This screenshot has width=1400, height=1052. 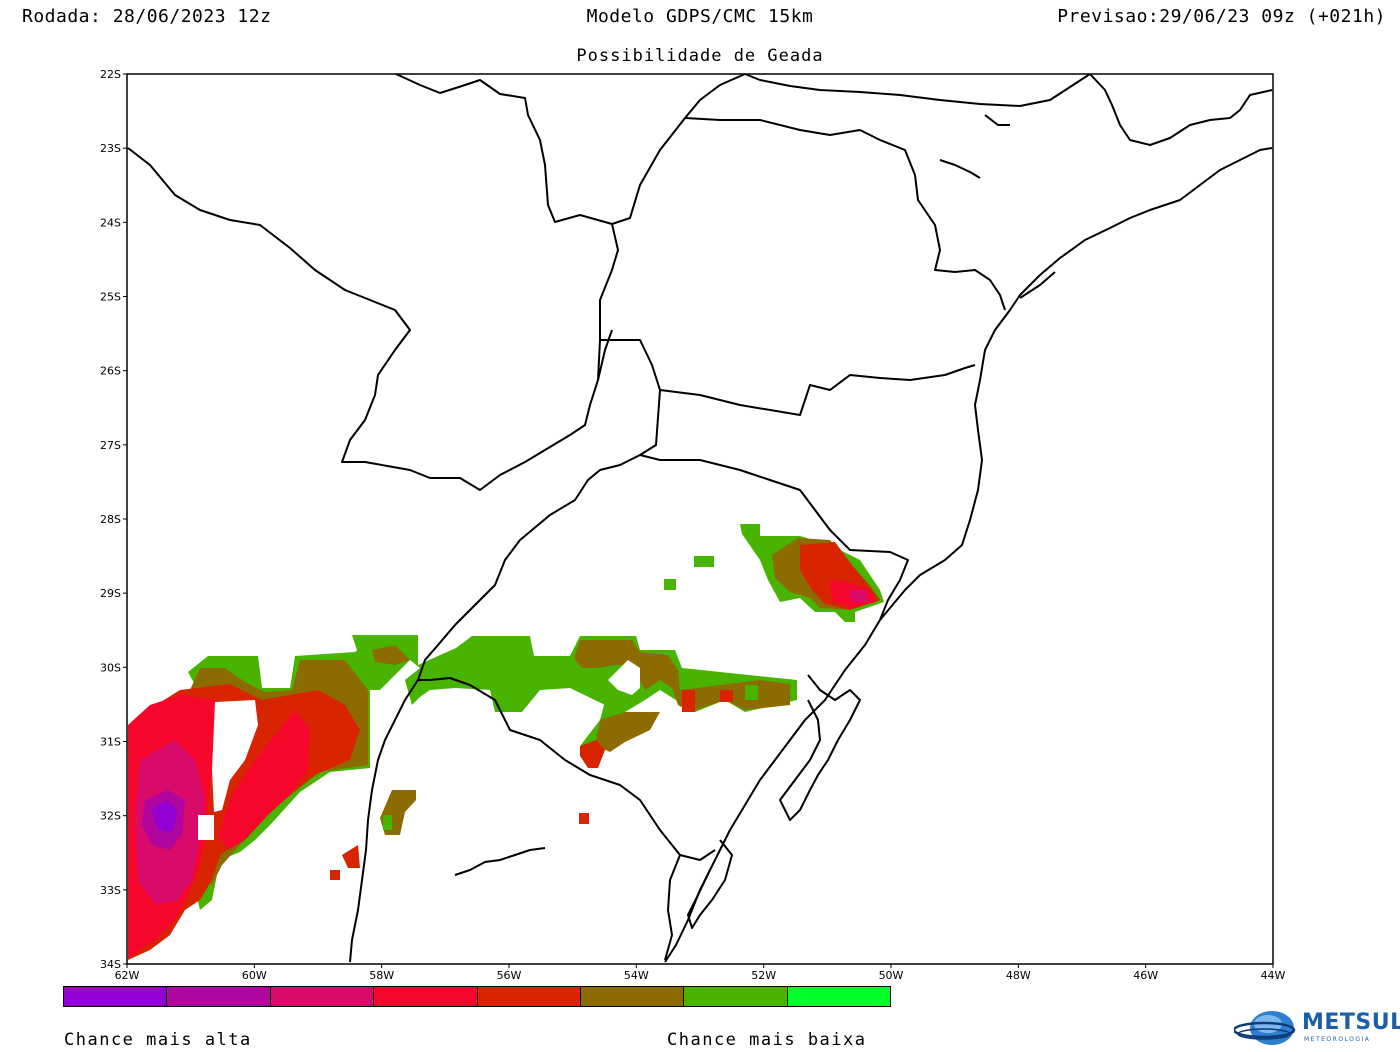 What do you see at coordinates (1273, 974) in the screenshot?
I see `lon-tick-label: 44W` at bounding box center [1273, 974].